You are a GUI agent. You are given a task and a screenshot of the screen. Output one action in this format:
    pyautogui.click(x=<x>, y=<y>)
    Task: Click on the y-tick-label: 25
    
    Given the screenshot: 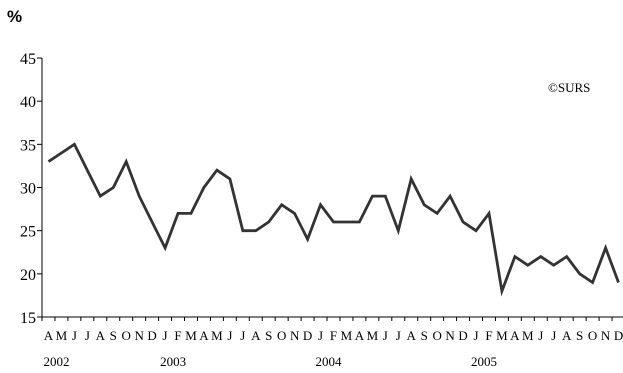 What is the action you would take?
    pyautogui.click(x=28, y=232)
    